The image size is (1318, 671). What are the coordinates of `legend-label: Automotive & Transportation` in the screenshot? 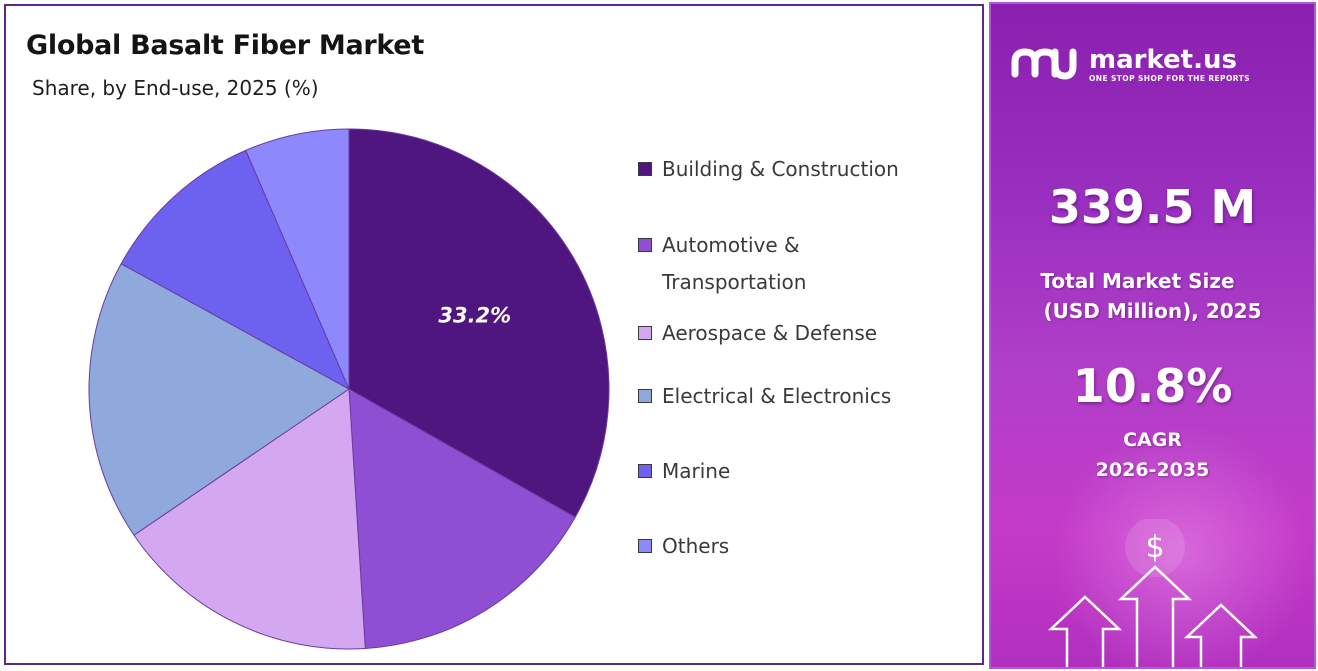 It's located at (807, 264).